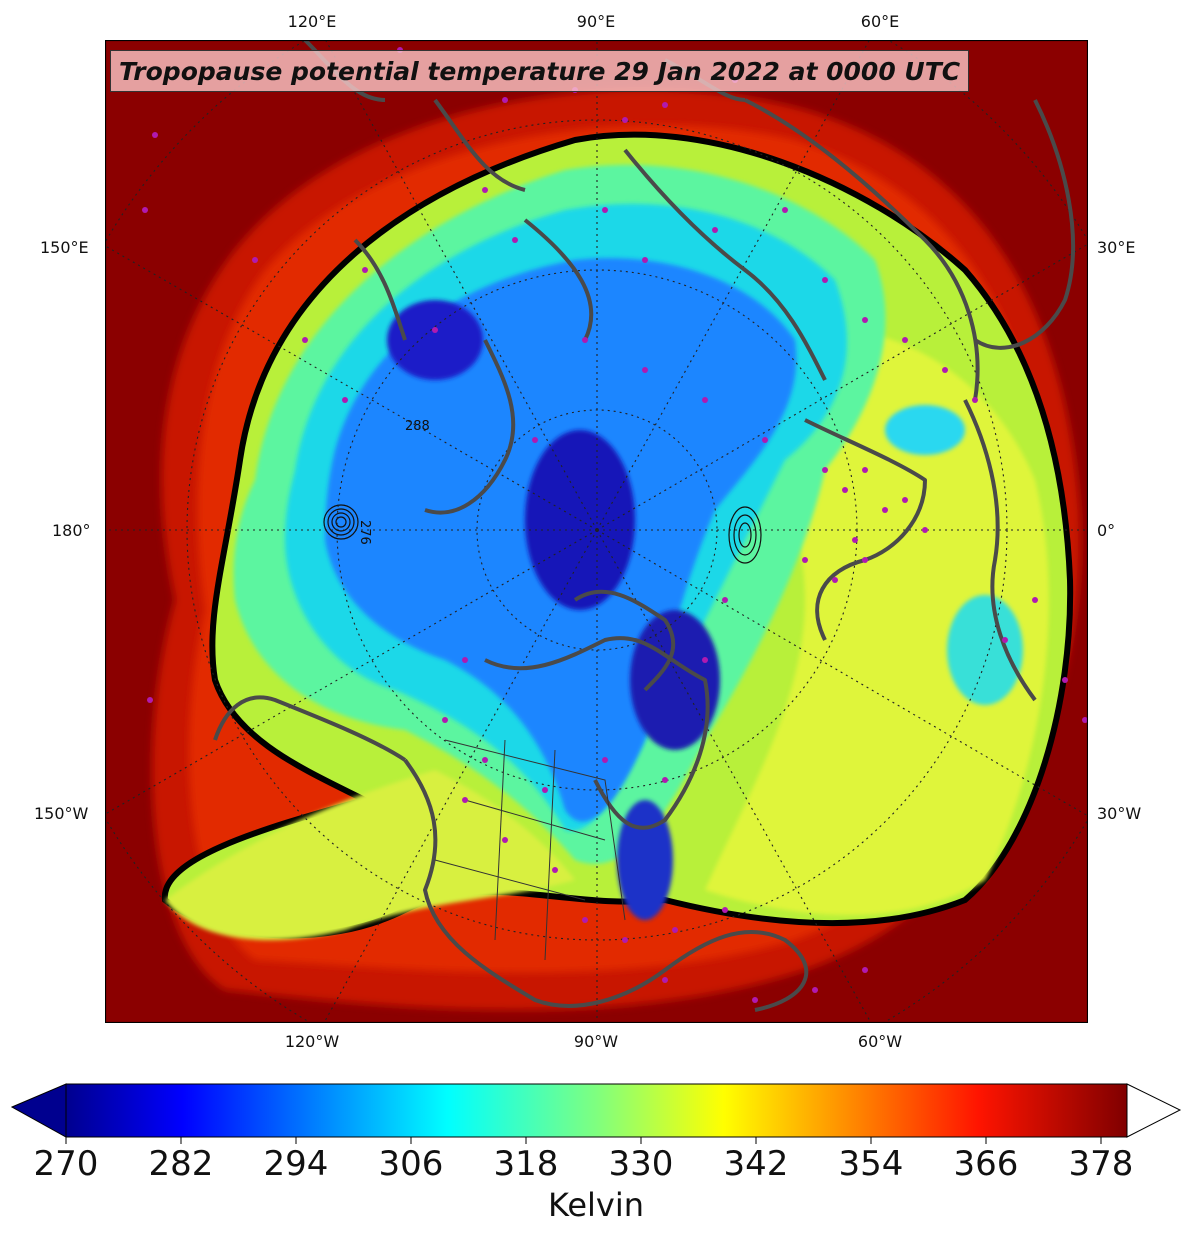 This screenshot has height=1238, width=1192. I want to click on cbar-tick-378: 378, so click(1101, 1164).